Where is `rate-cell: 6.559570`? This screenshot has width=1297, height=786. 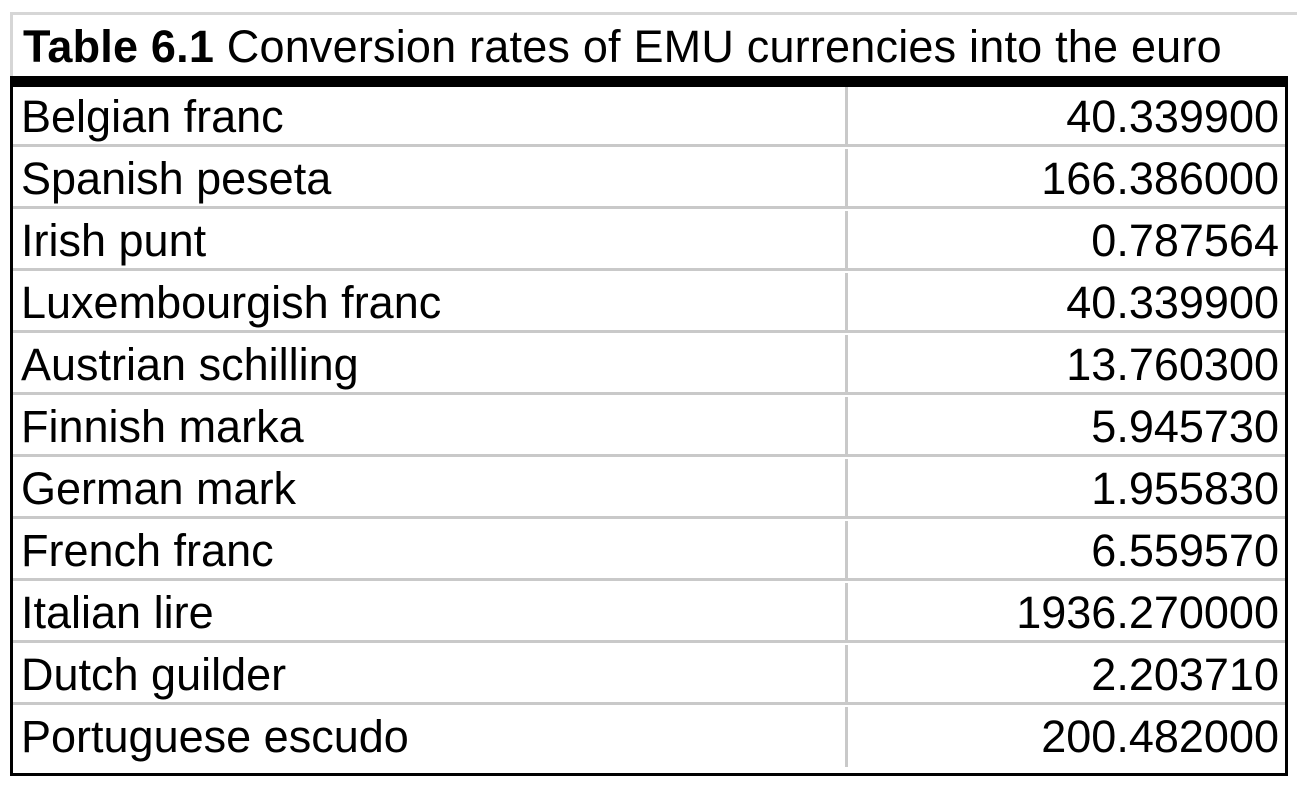
rate-cell: 6.559570 is located at coordinates (1185, 550).